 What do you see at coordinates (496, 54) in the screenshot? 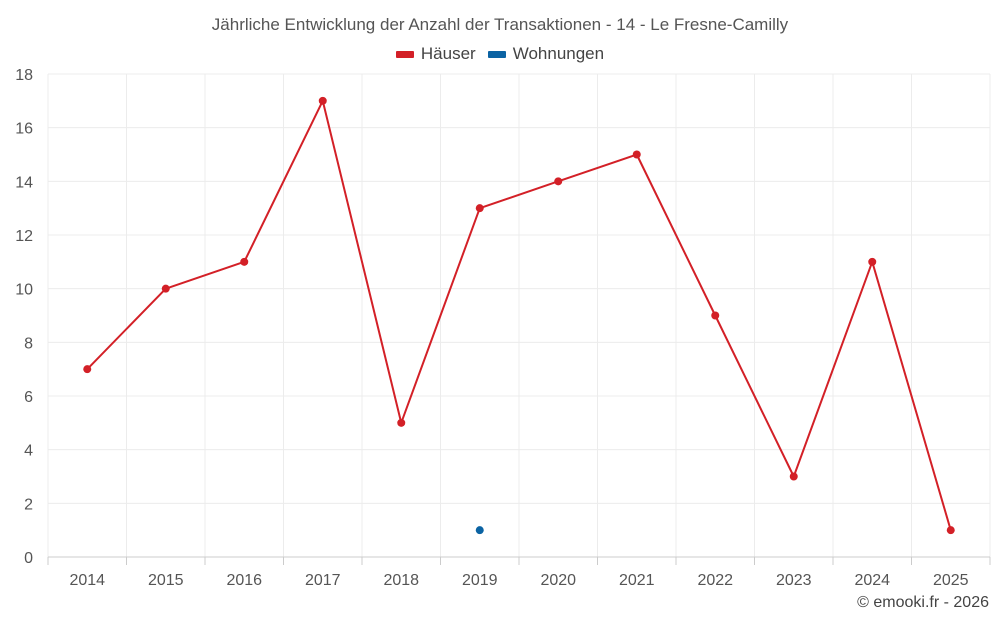
I see `legend-swatch-wohnungen` at bounding box center [496, 54].